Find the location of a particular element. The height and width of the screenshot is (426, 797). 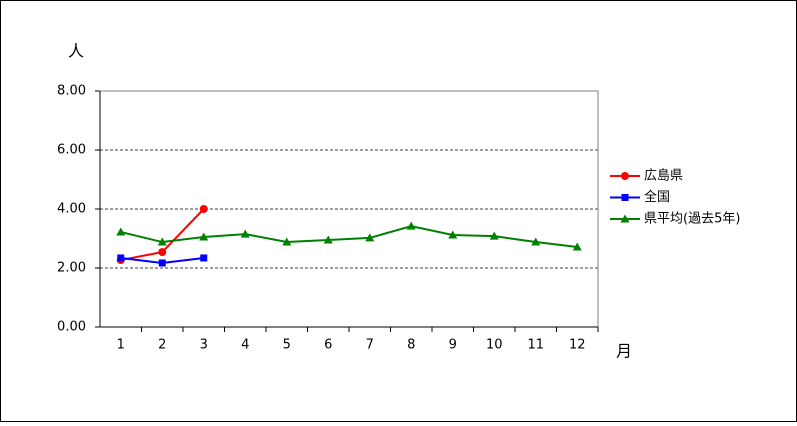

y-axis-label: 人 is located at coordinates (76, 51).